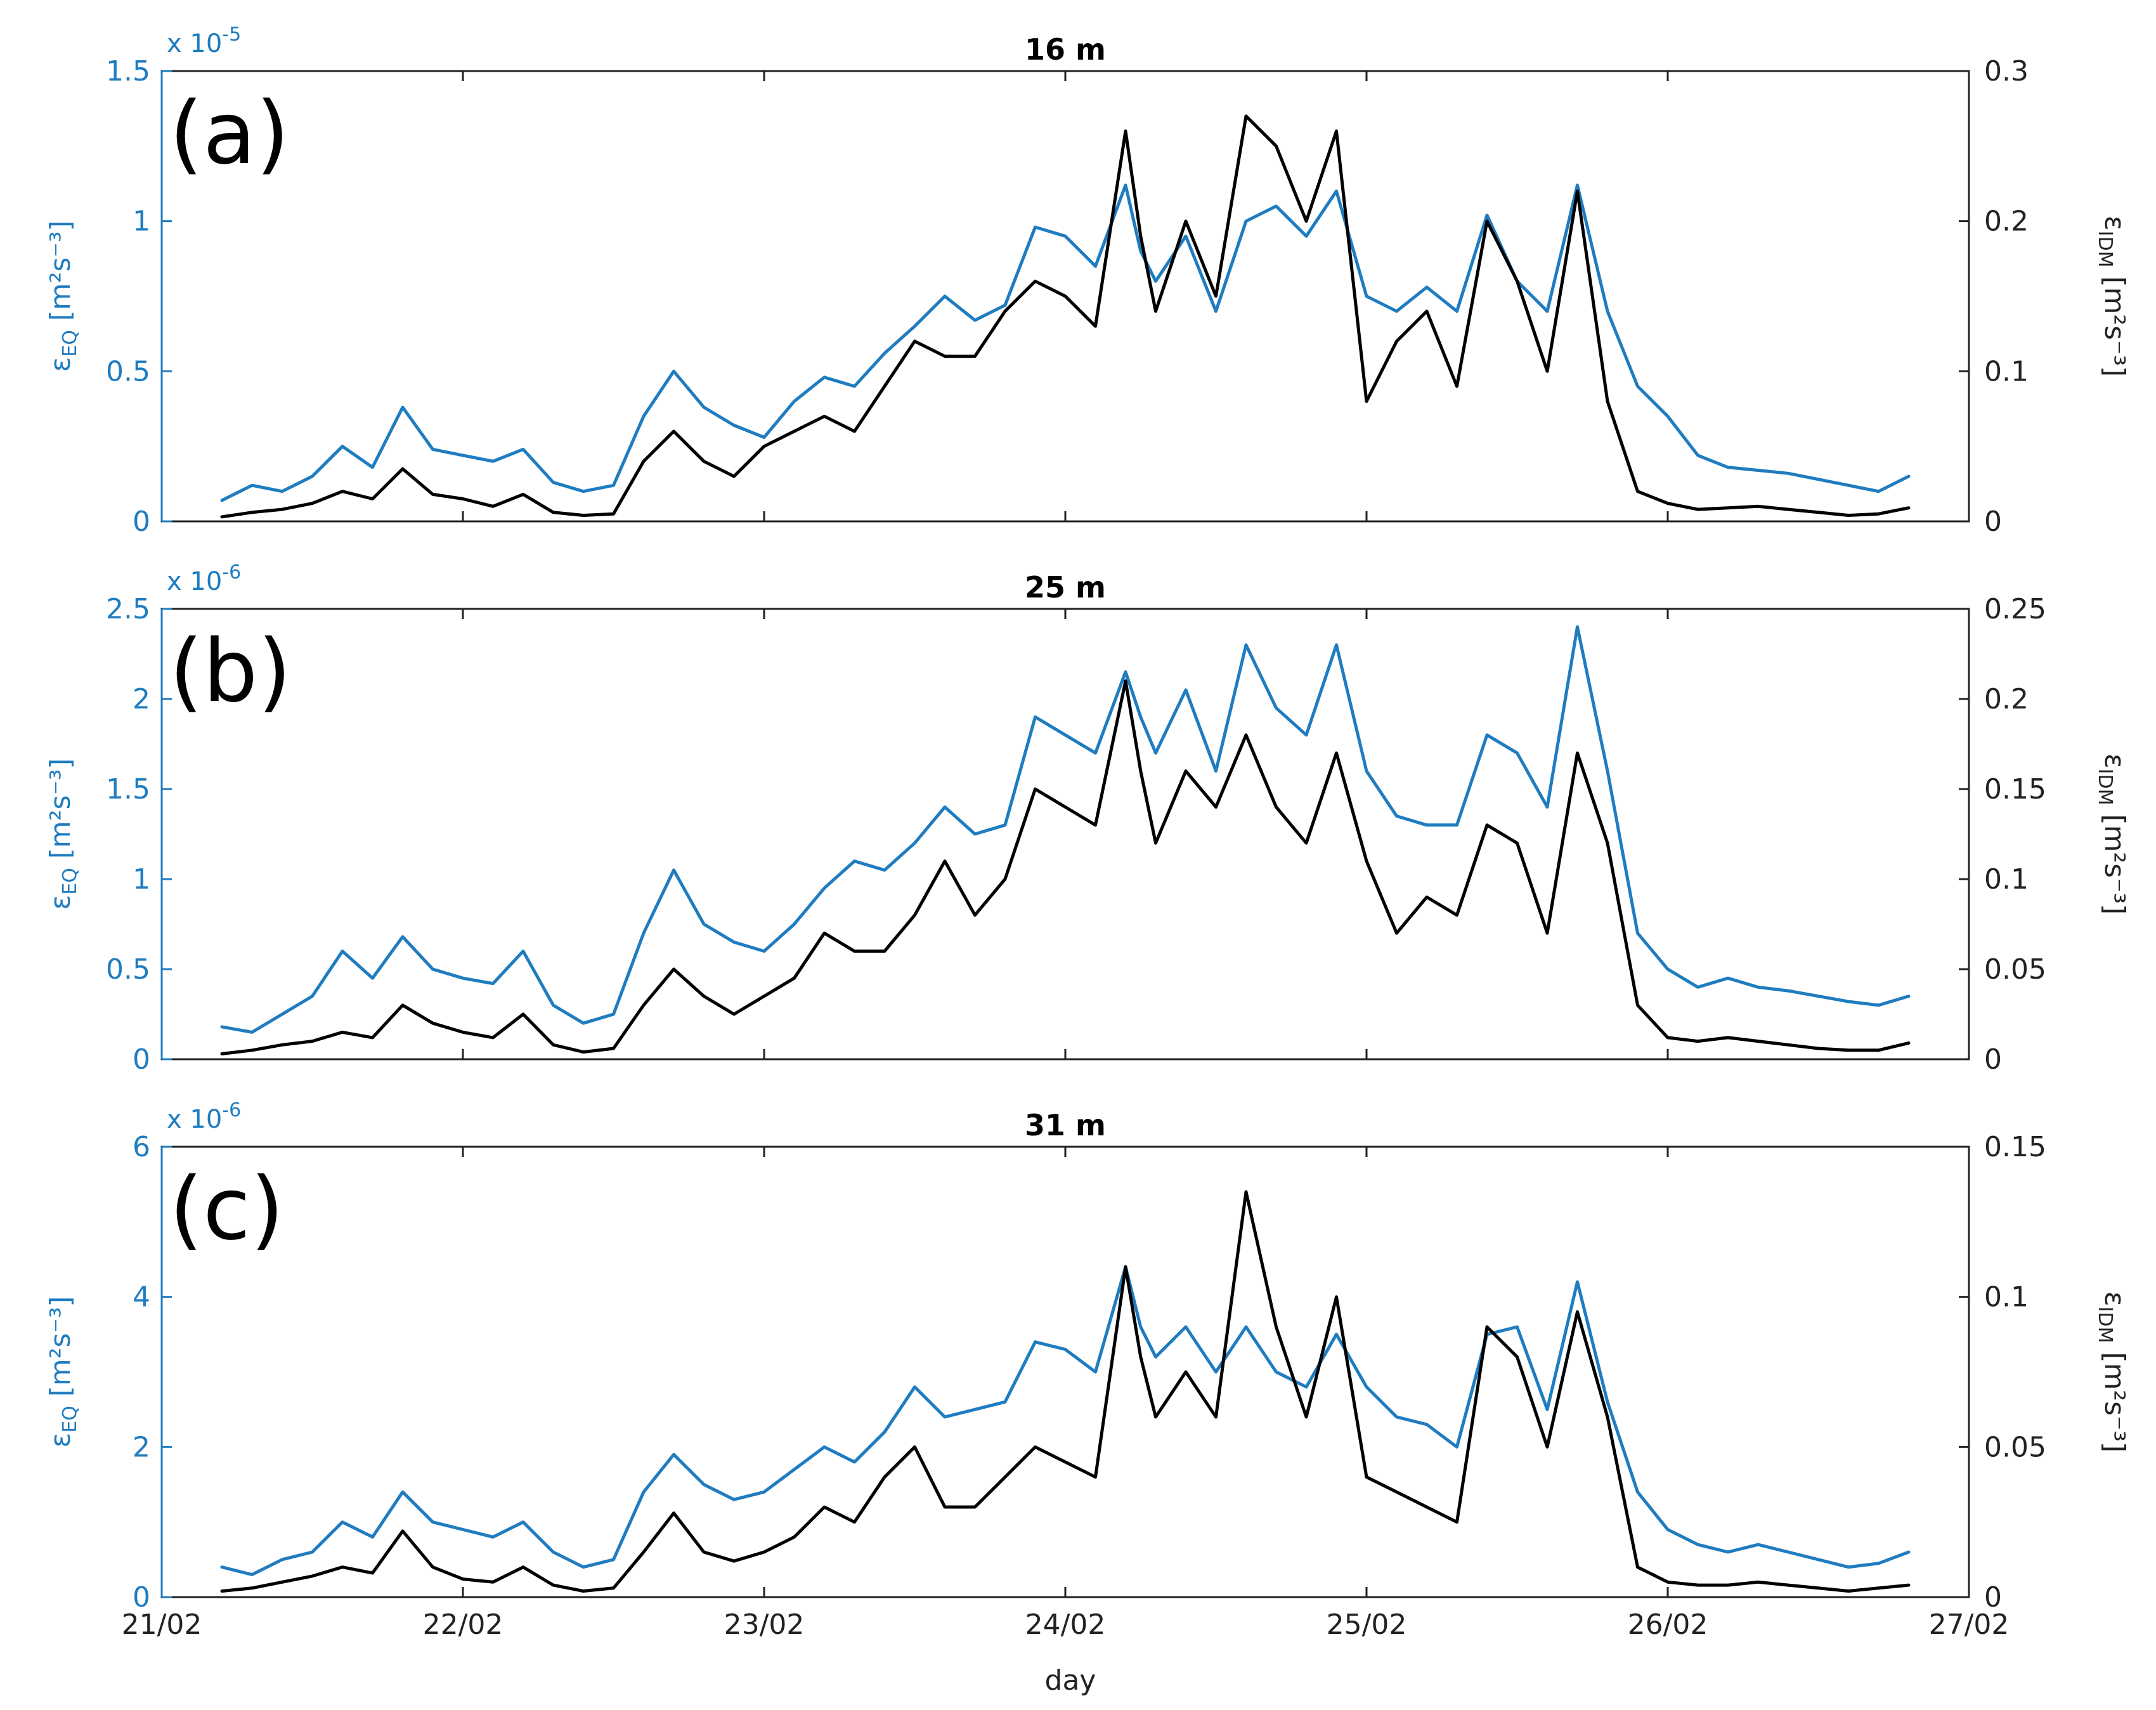  What do you see at coordinates (1969, 1625) in the screenshot?
I see `x-tick-label: 27/02` at bounding box center [1969, 1625].